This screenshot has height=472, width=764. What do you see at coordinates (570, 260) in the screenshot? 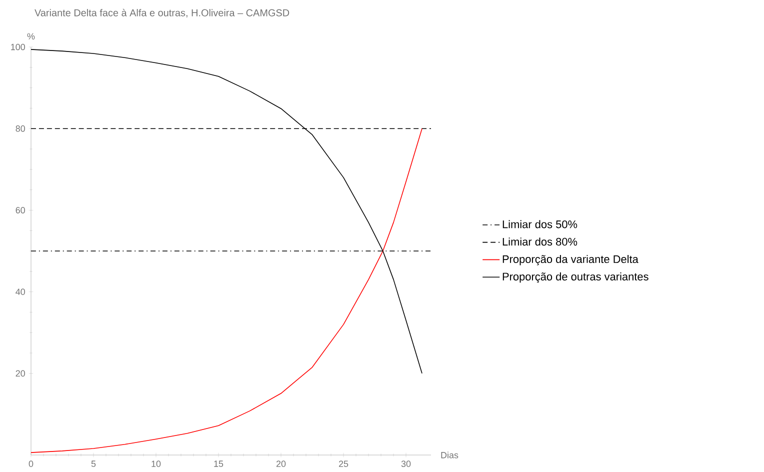
I see `legend-label: Proporção da variante Delta` at bounding box center [570, 260].